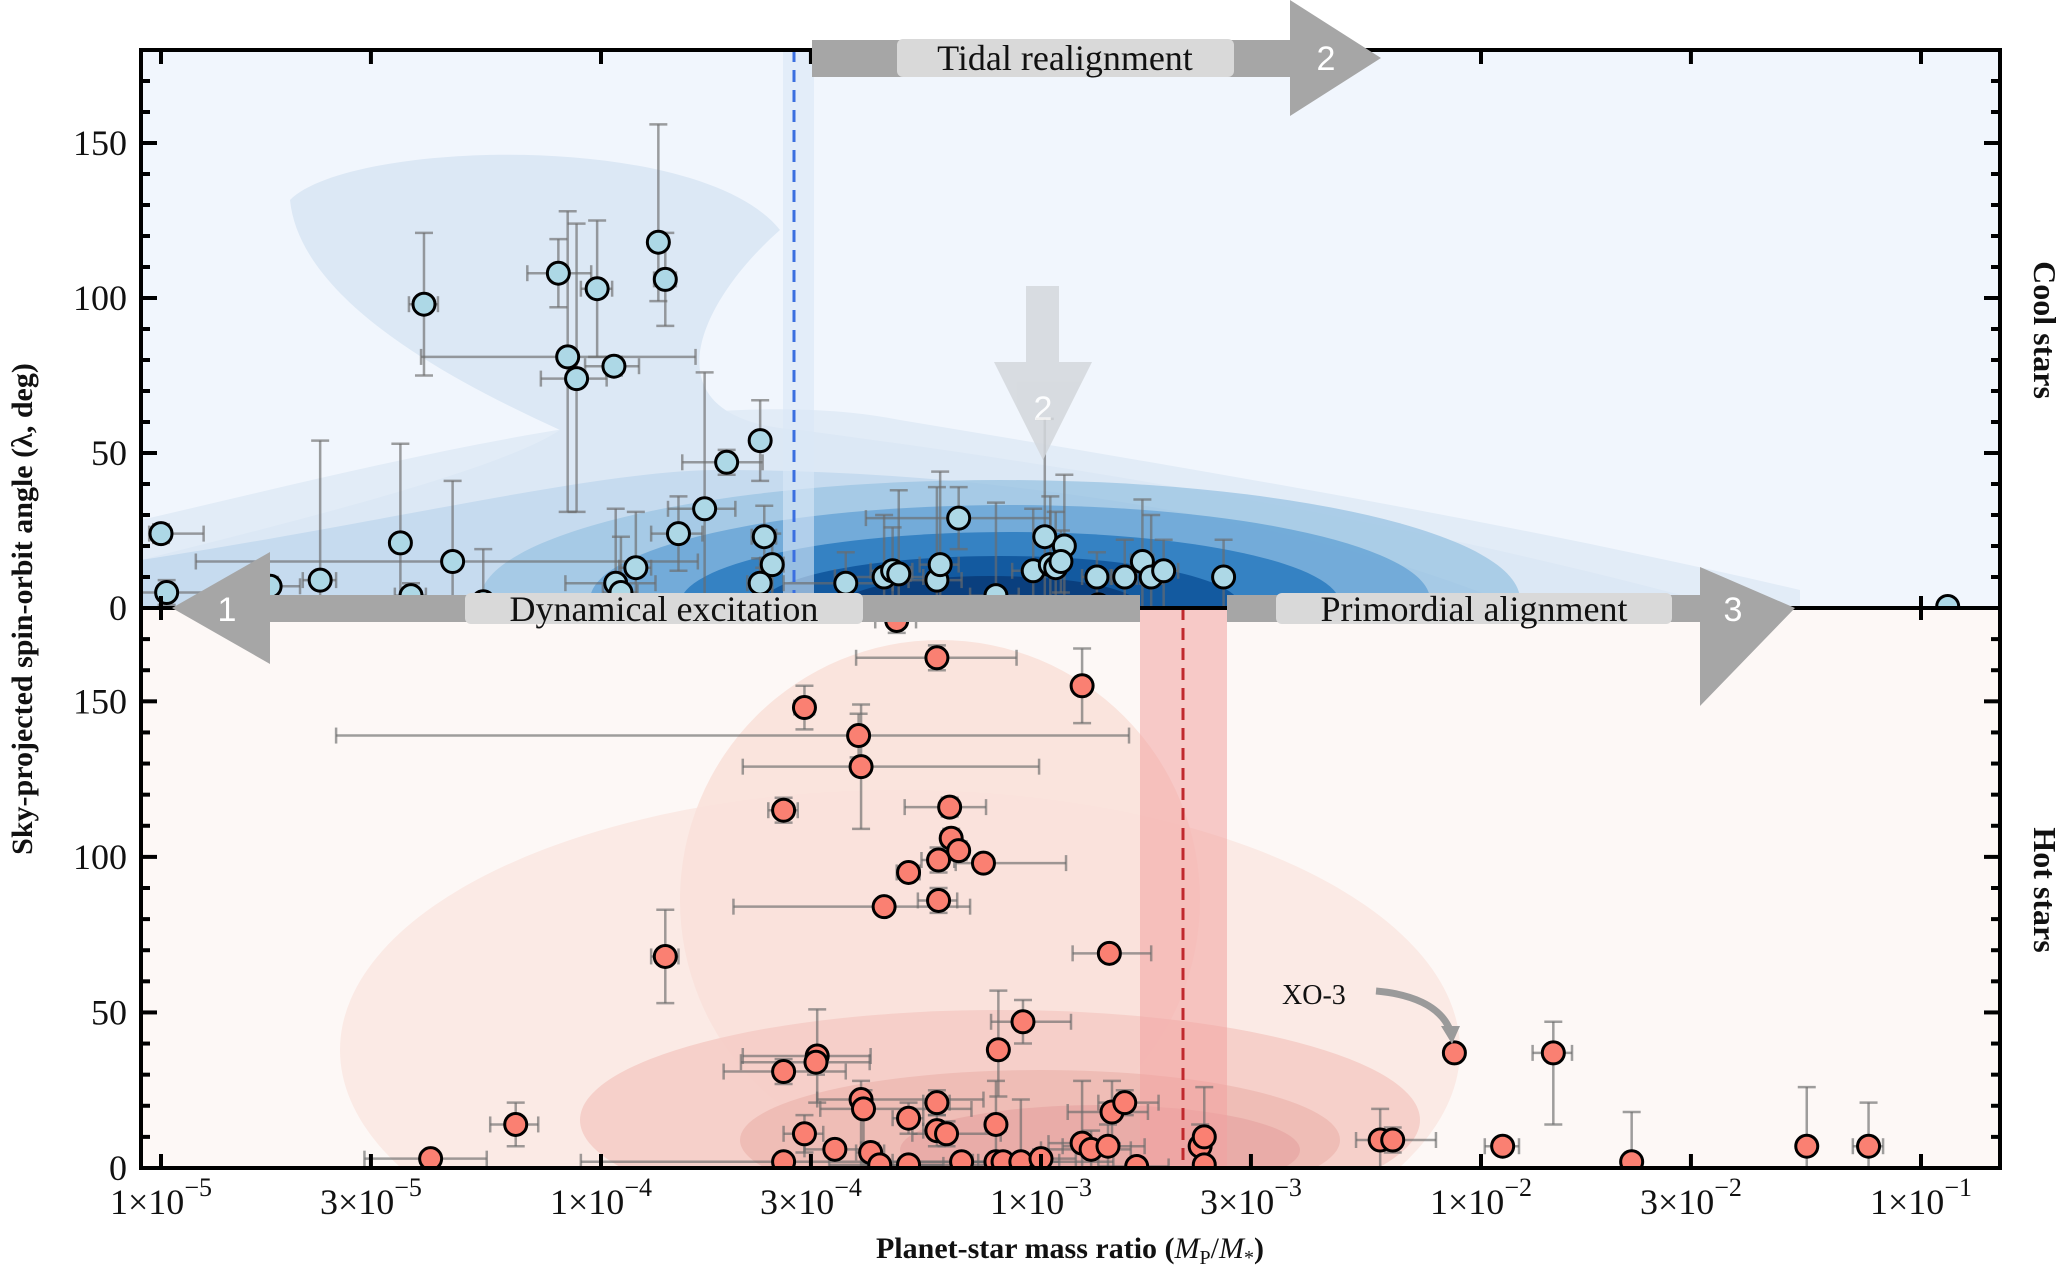 This screenshot has width=2067, height=1274. What do you see at coordinates (1215, 1248) in the screenshot?
I see `x-axis-title-slash: /` at bounding box center [1215, 1248].